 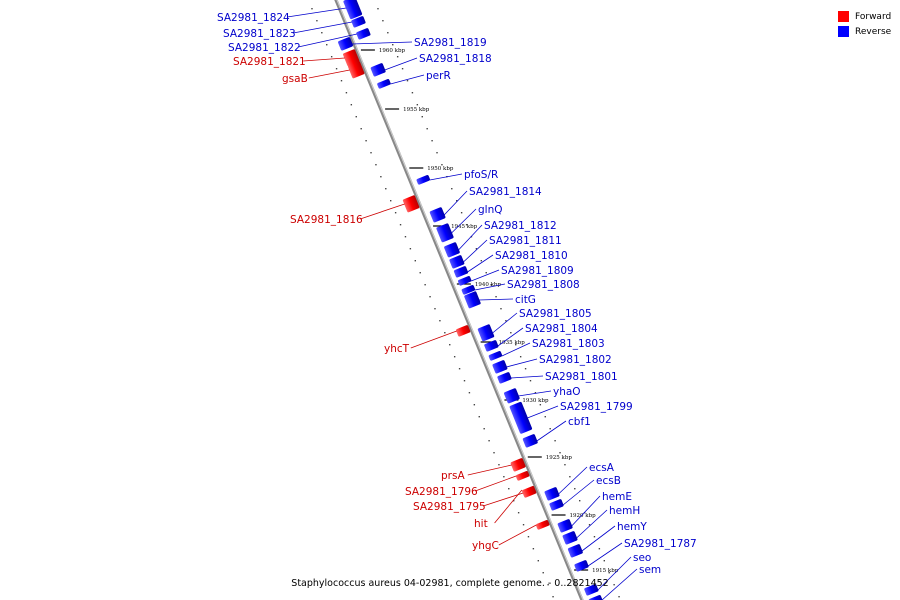 I want to click on gene-label: SA2981_1823, so click(x=259, y=34).